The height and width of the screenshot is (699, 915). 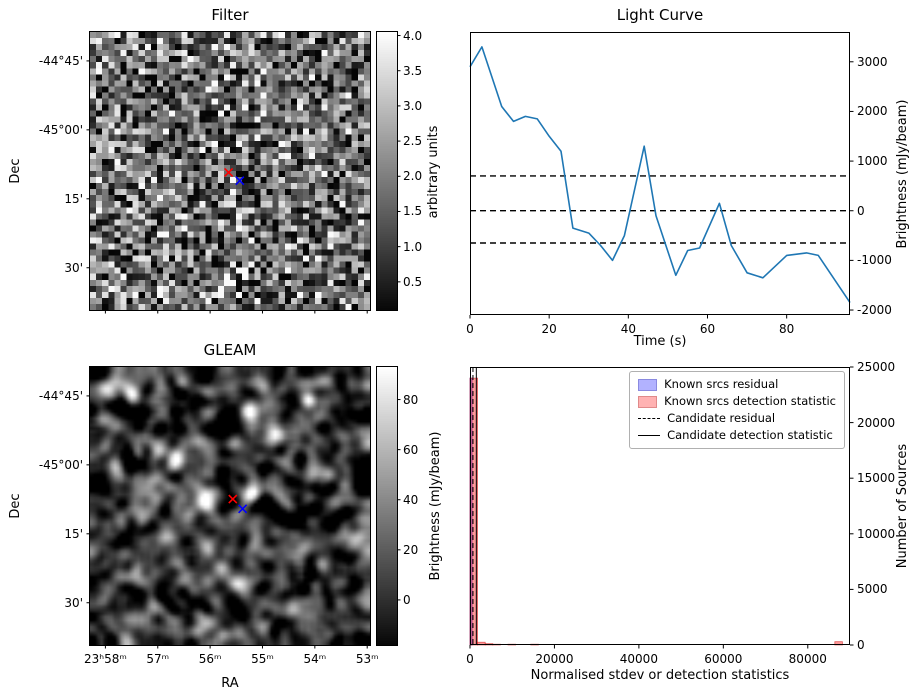 I want to click on x-tick-label: 20000, so click(x=554, y=659).